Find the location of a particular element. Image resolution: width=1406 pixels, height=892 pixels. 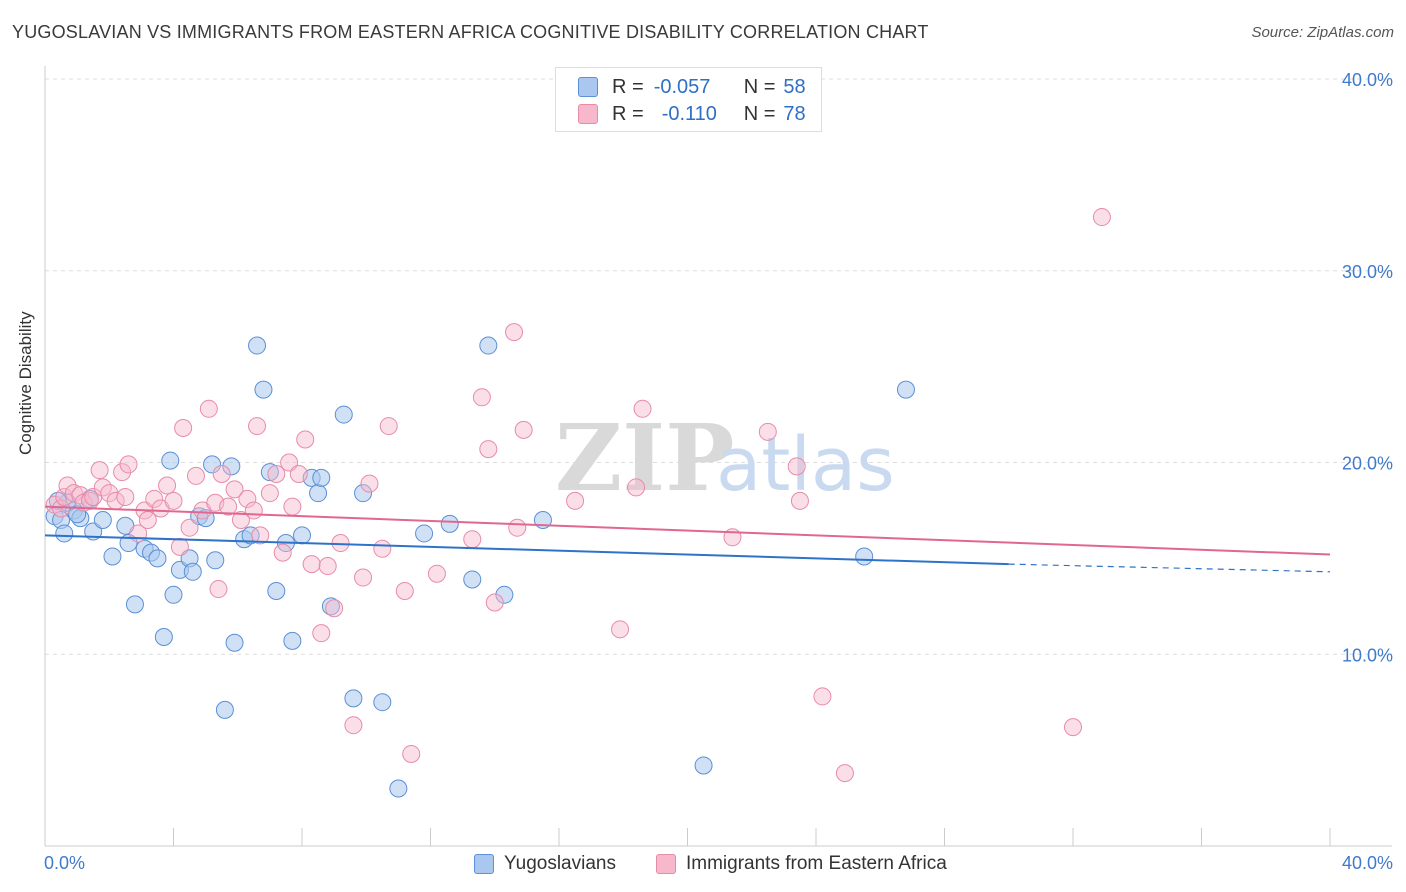

y-tick-label: 30.0% is located at coordinates (1367, 272).